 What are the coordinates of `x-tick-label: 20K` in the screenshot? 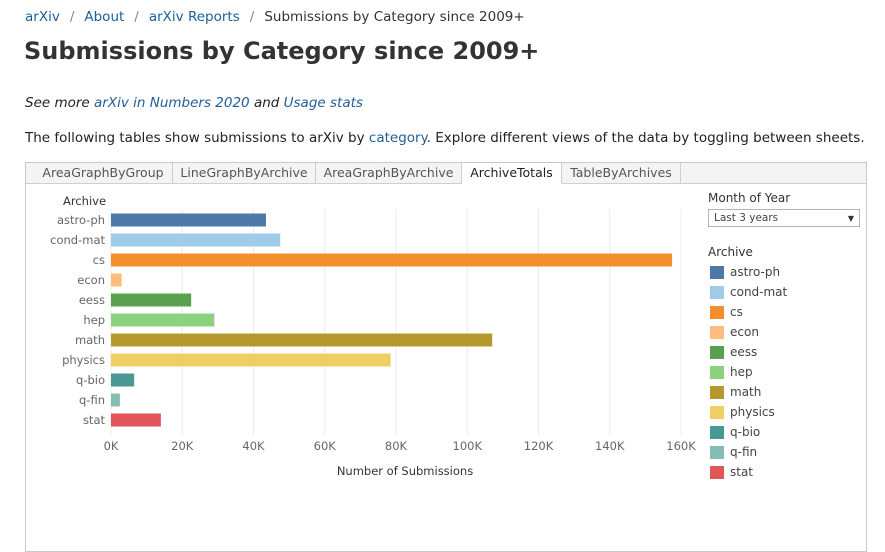 It's located at (182, 446).